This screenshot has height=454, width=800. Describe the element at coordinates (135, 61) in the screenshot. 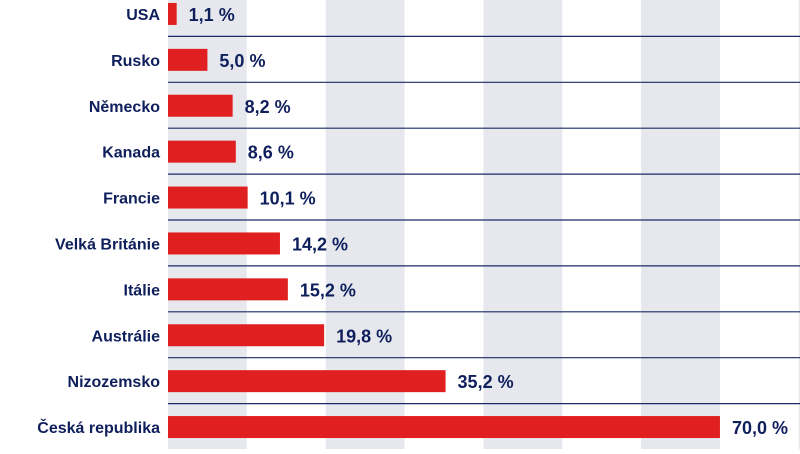

I see `category-label: Rusko` at that location.